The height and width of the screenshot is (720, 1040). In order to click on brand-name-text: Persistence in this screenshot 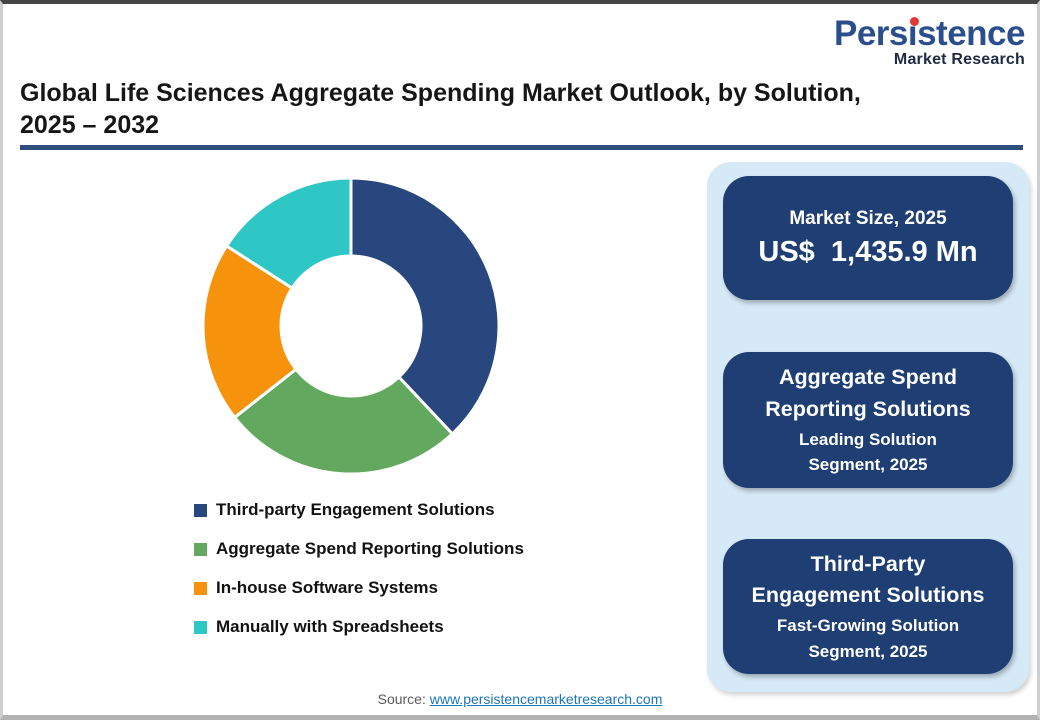, I will do `click(929, 33)`.